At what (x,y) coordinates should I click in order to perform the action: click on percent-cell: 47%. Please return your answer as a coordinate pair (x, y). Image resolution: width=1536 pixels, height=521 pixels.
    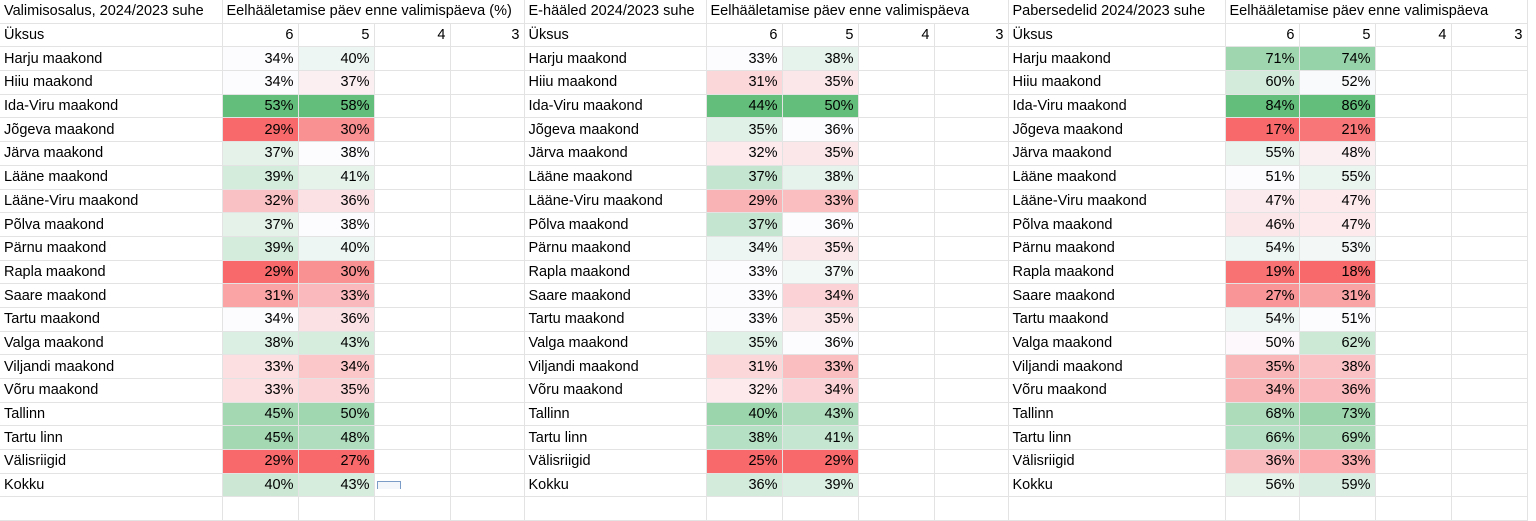
    Looking at the image, I should click on (1262, 201).